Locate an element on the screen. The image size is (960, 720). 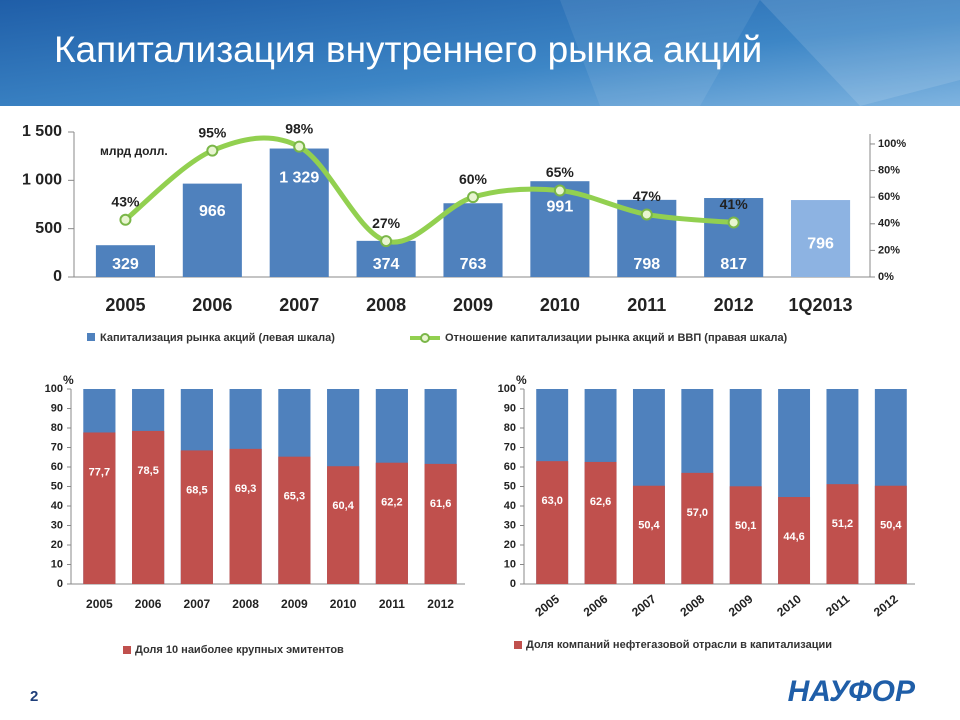
line-value-label: 60% is located at coordinates (473, 179).